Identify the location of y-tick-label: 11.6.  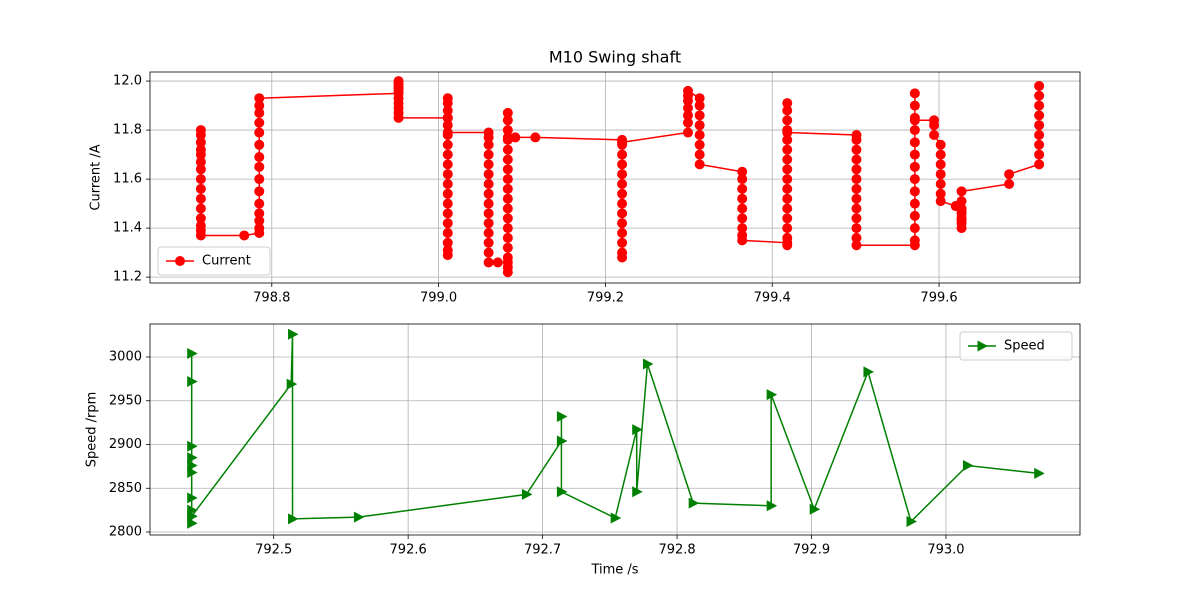
(127, 179).